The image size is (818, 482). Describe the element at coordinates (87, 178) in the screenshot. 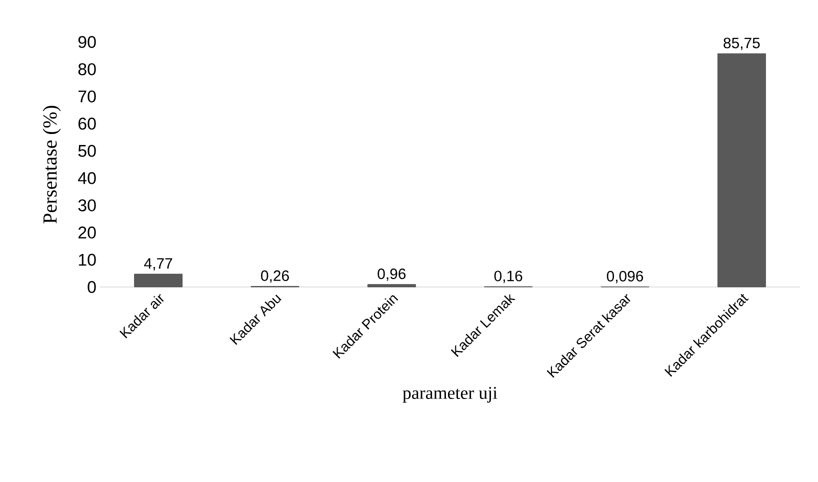

I see `y-tick-label: 40` at that location.